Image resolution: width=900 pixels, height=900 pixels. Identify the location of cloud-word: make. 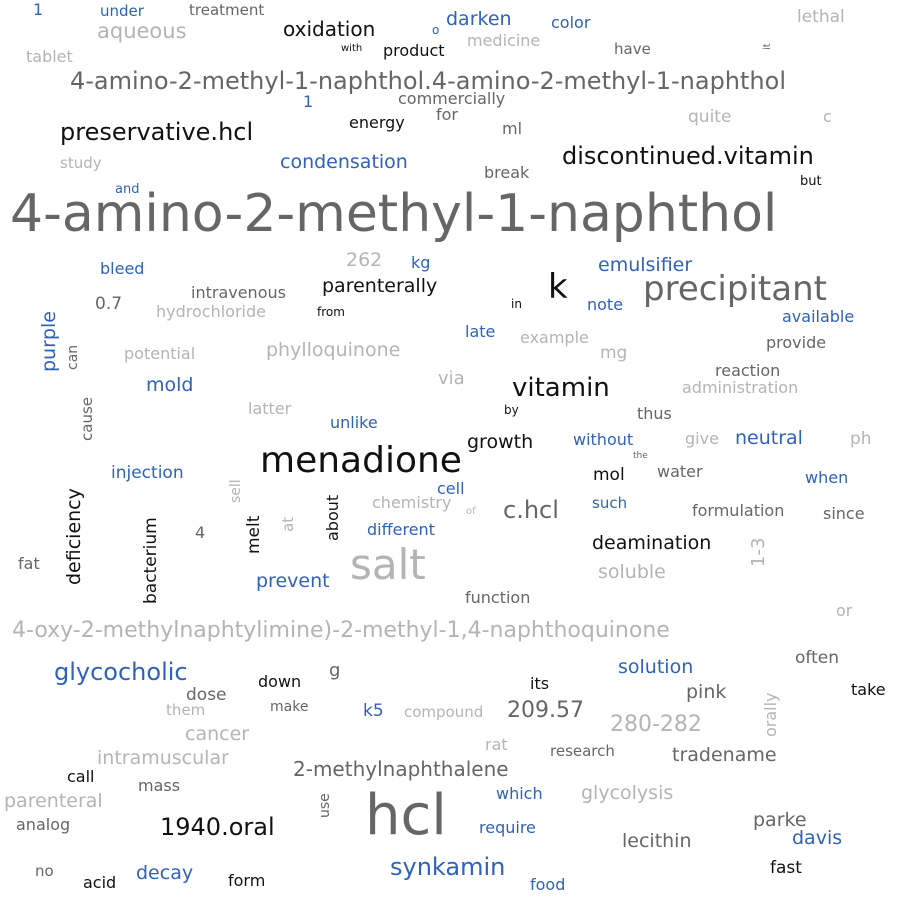
(289, 707).